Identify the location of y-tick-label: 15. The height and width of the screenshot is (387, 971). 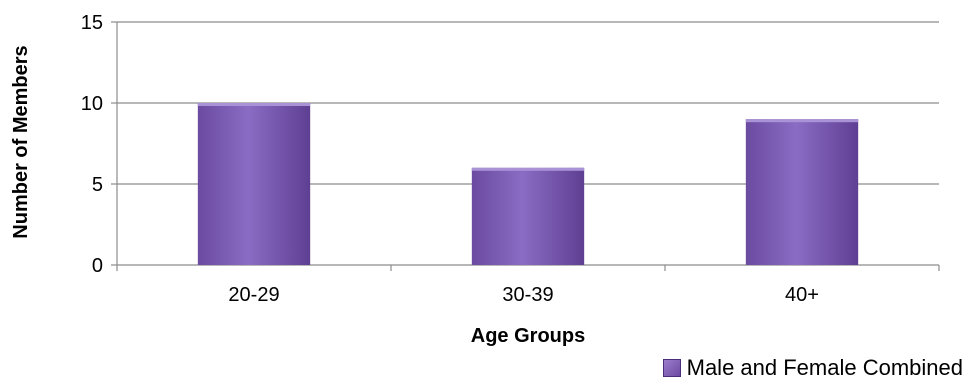
(92, 23).